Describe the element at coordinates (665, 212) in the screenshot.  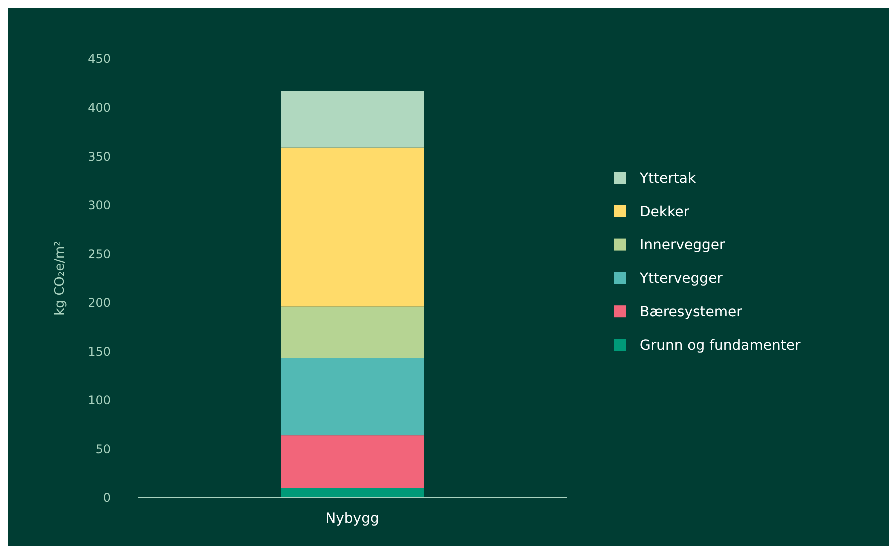
I see `legend-label: Dekker` at that location.